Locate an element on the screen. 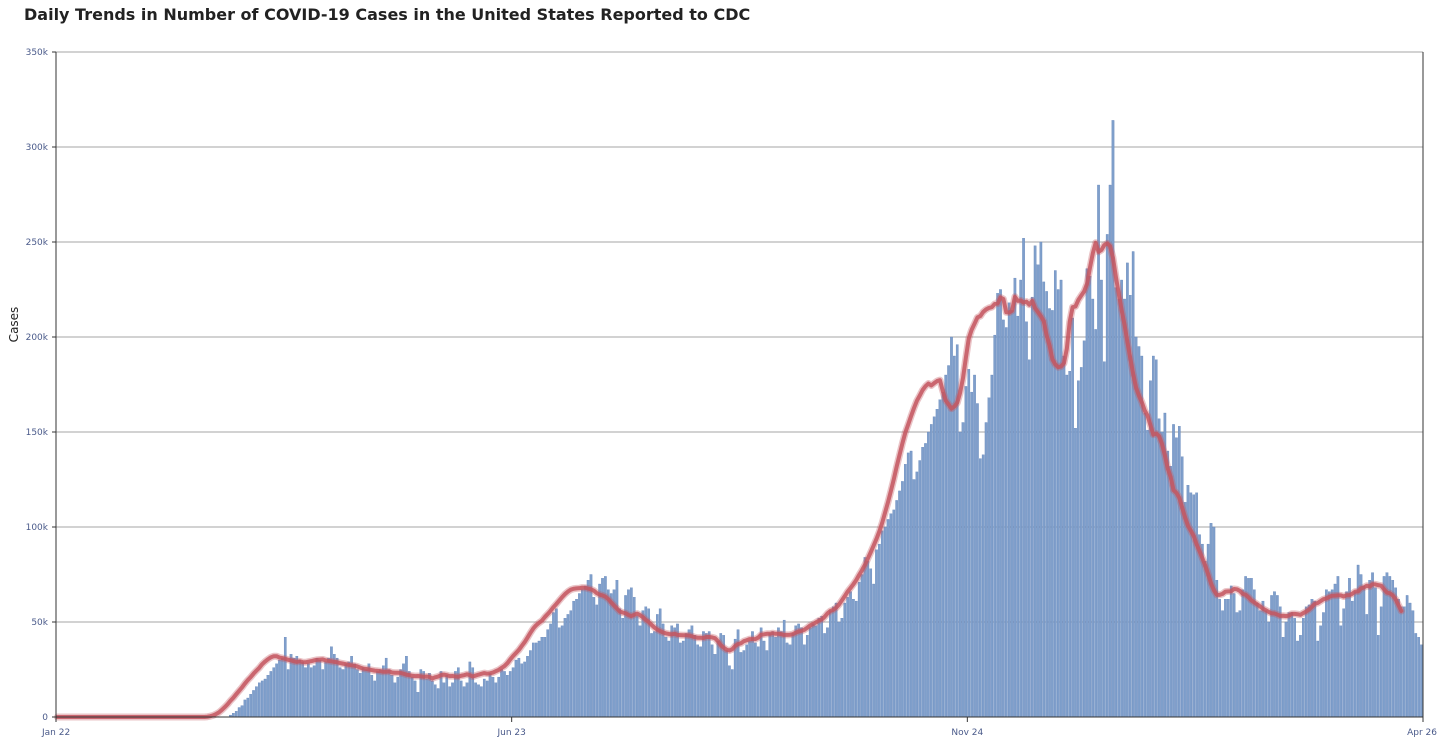 This screenshot has width=1454, height=756. y-tick-label: 350k is located at coordinates (37, 53).